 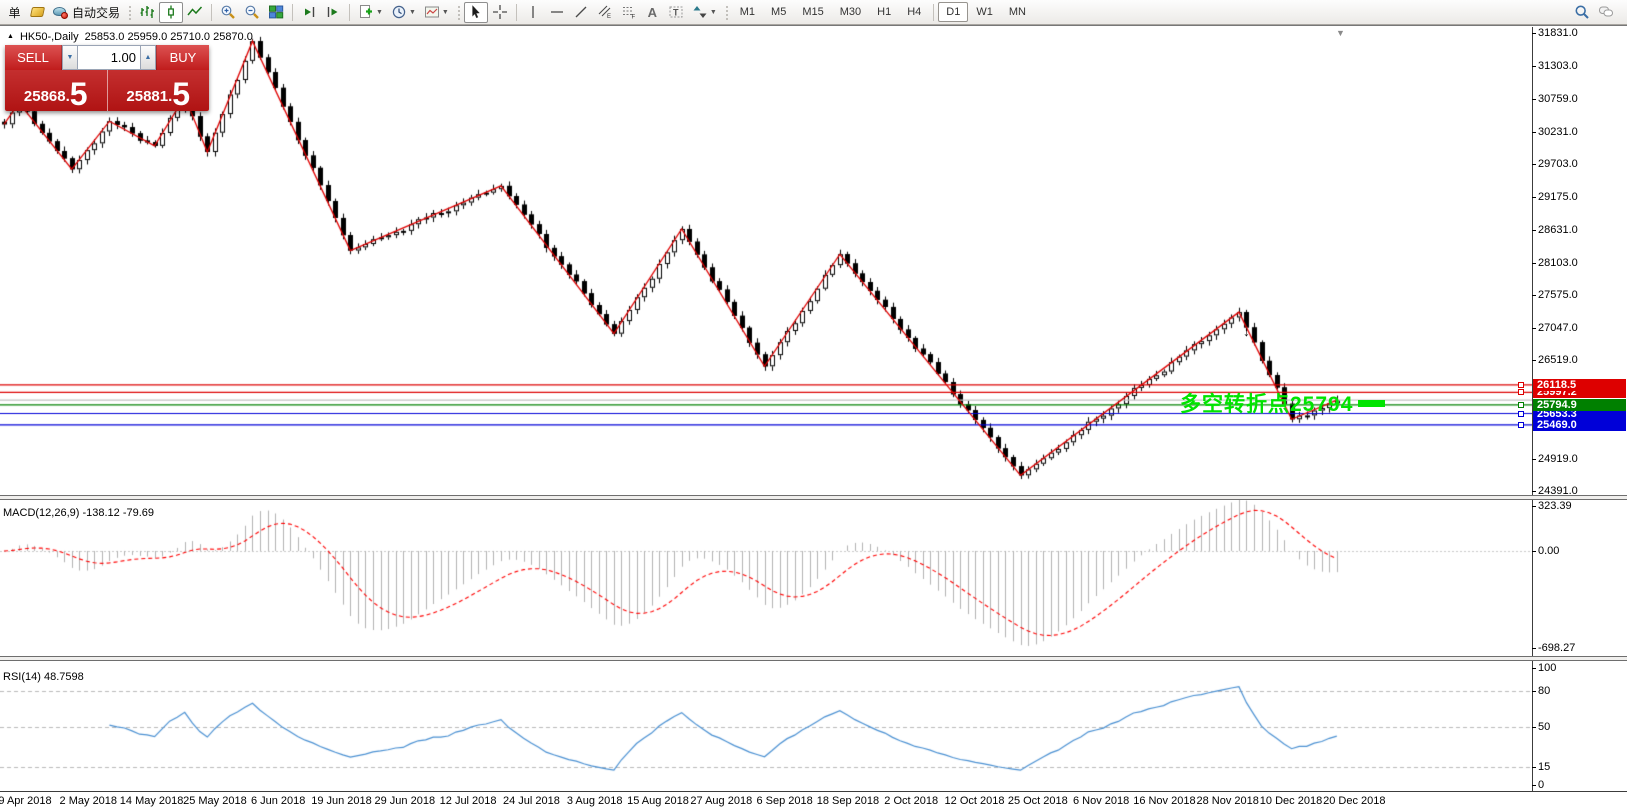 I want to click on tile-windows-icon, so click(x=276, y=12).